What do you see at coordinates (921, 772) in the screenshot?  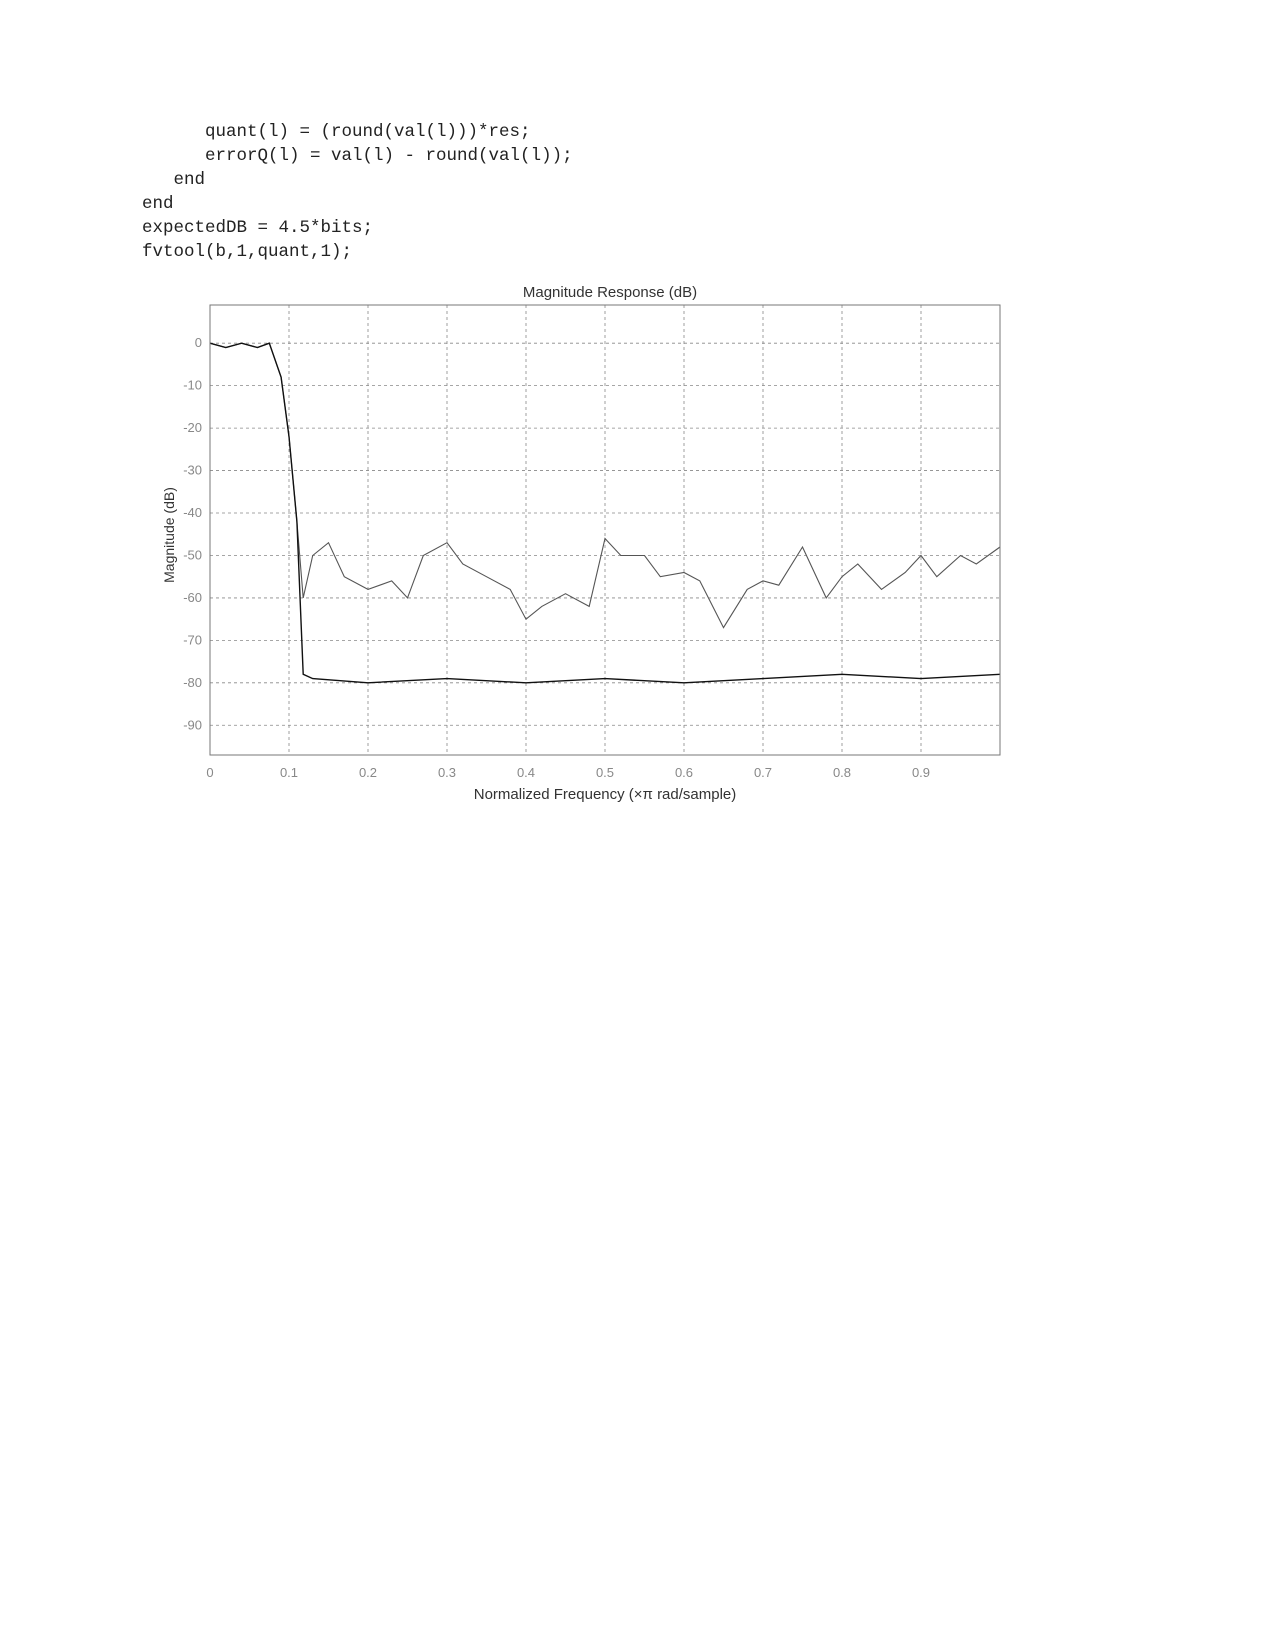 I see `x-tick-label: 0.9` at bounding box center [921, 772].